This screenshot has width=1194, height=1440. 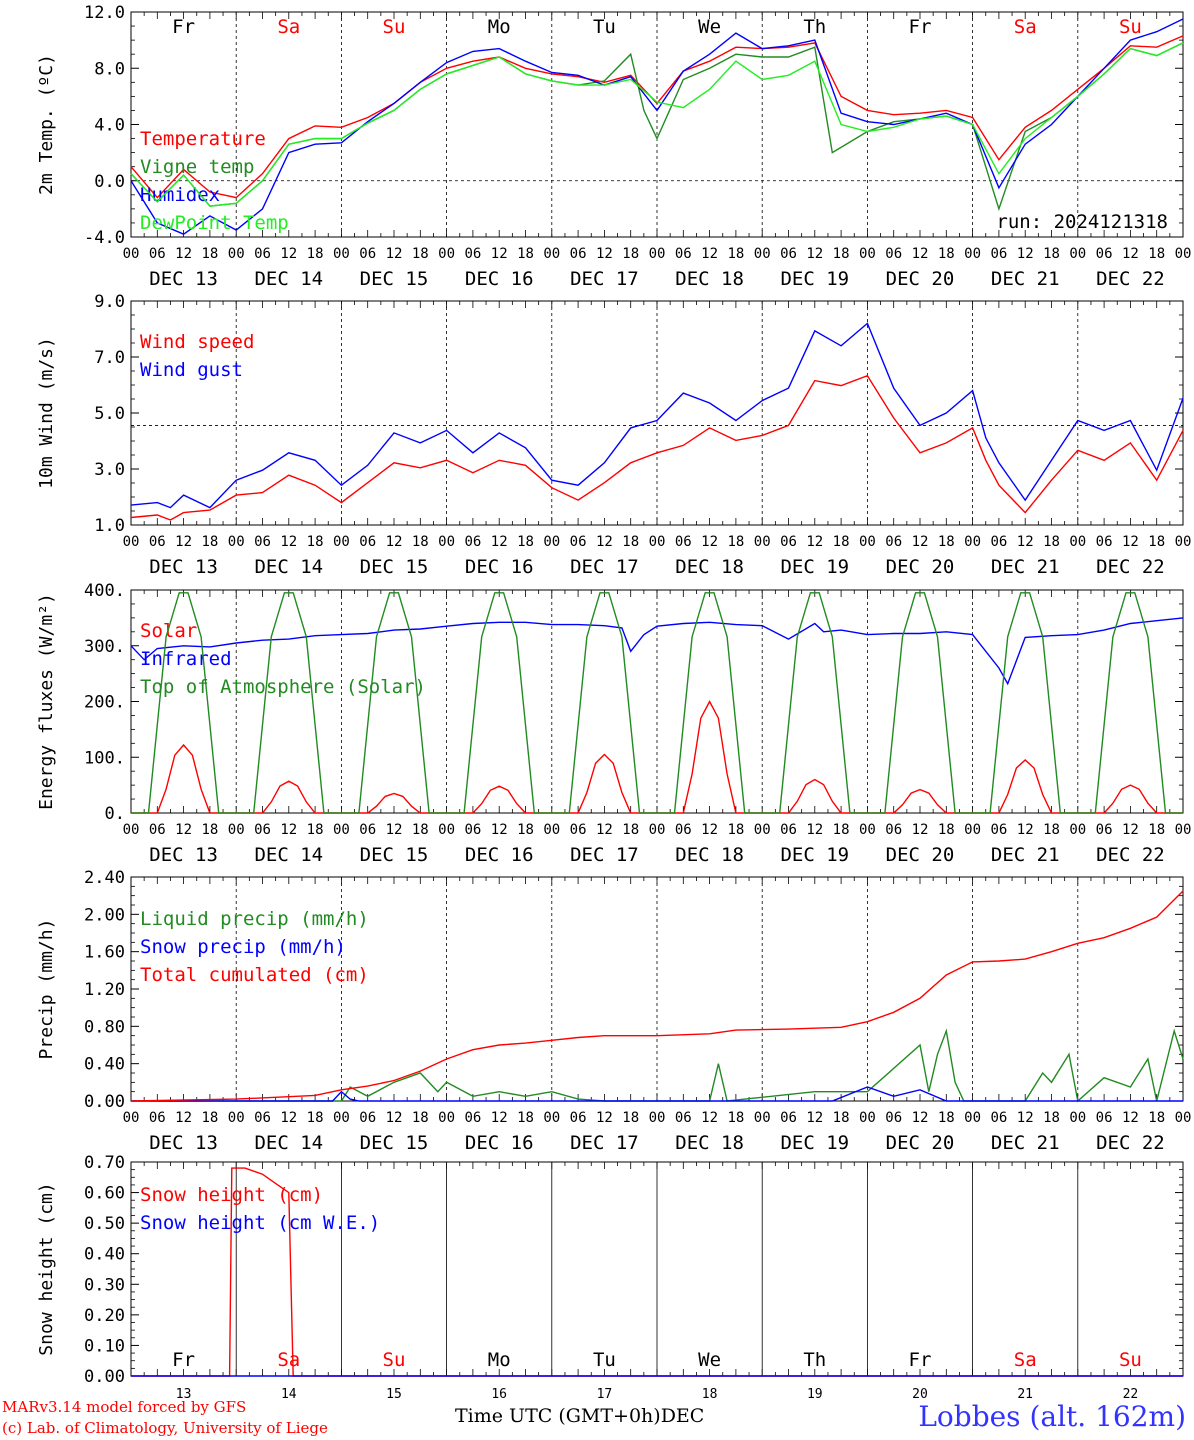 I want to click on x-date-label: DEC 16, so click(x=499, y=279).